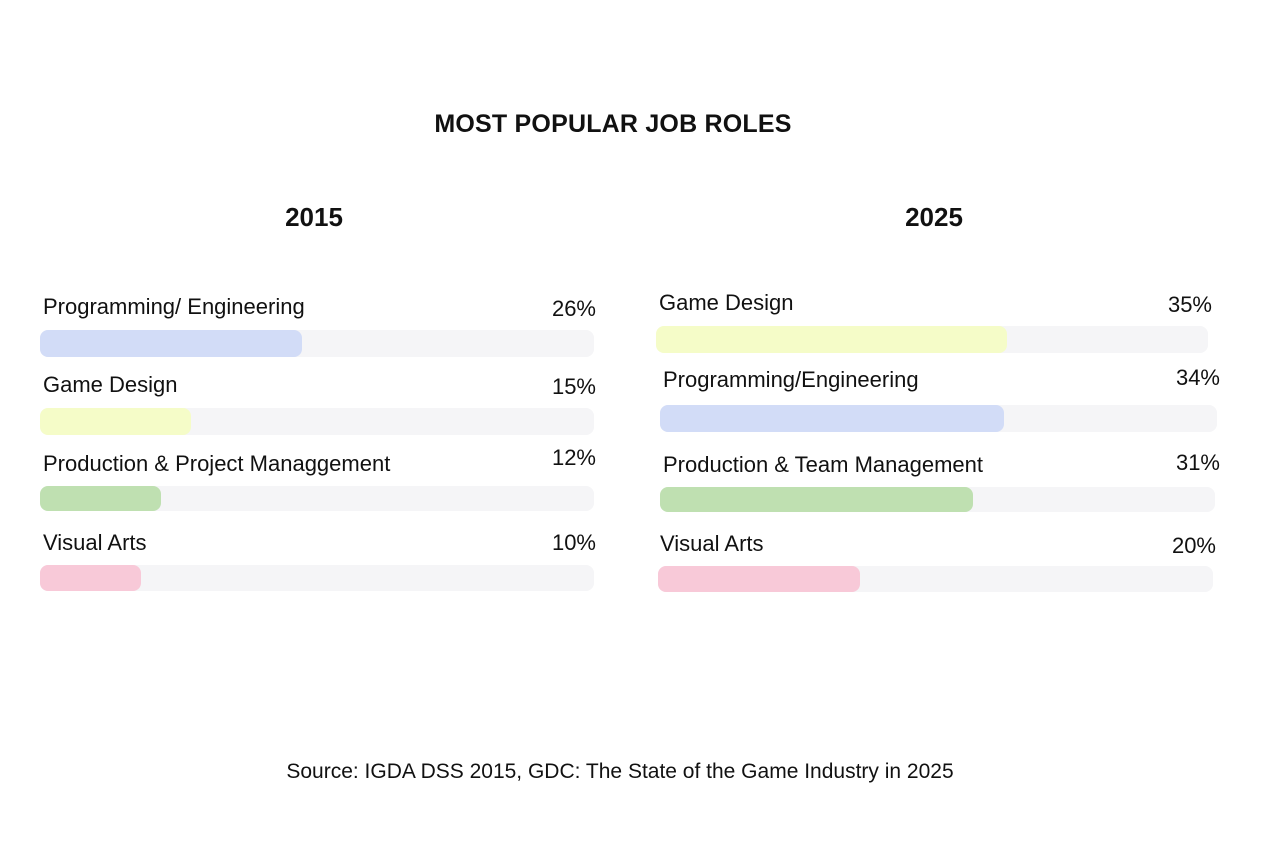 The width and height of the screenshot is (1280, 854). I want to click on bar-row: Visual Arts 20%, so click(937, 566).